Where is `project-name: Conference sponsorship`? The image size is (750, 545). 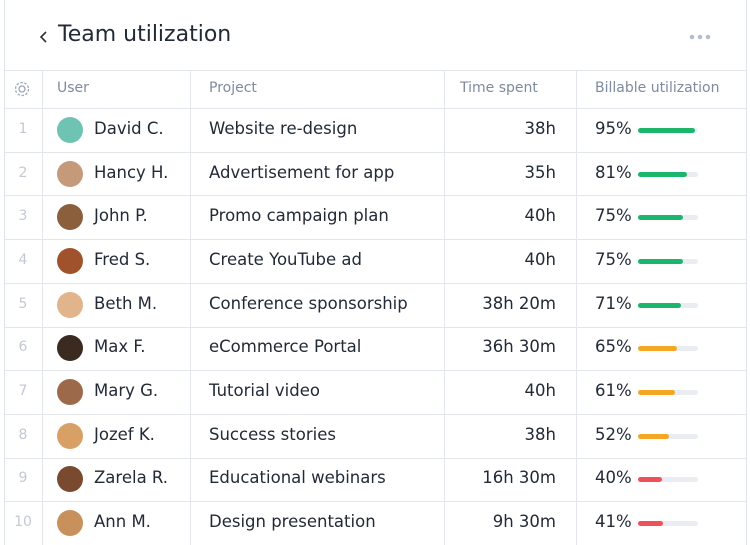
project-name: Conference sponsorship is located at coordinates (308, 303).